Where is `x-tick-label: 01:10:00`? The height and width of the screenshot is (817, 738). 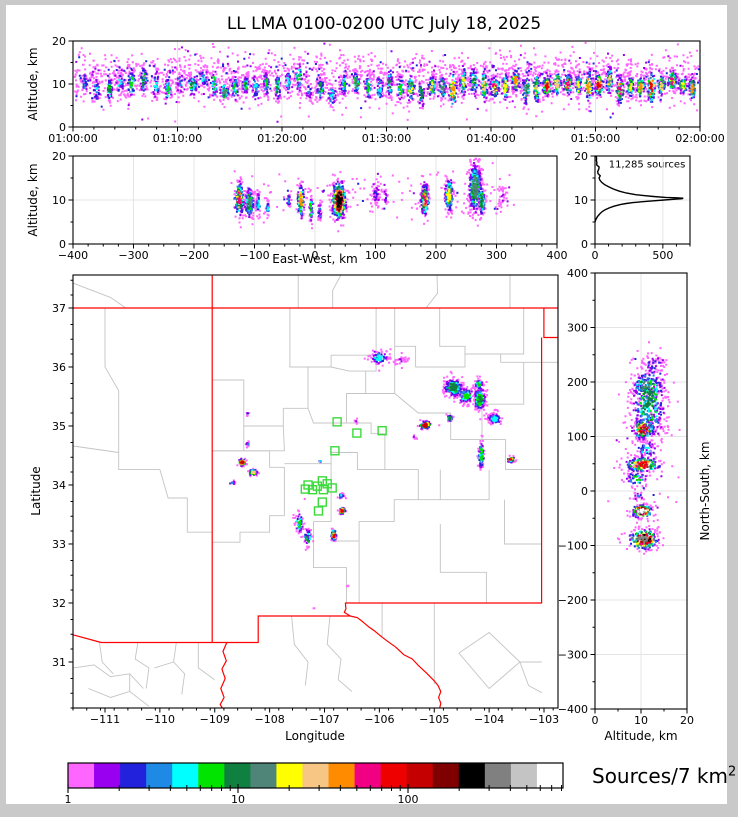
x-tick-label: 01:10:00 is located at coordinates (177, 138).